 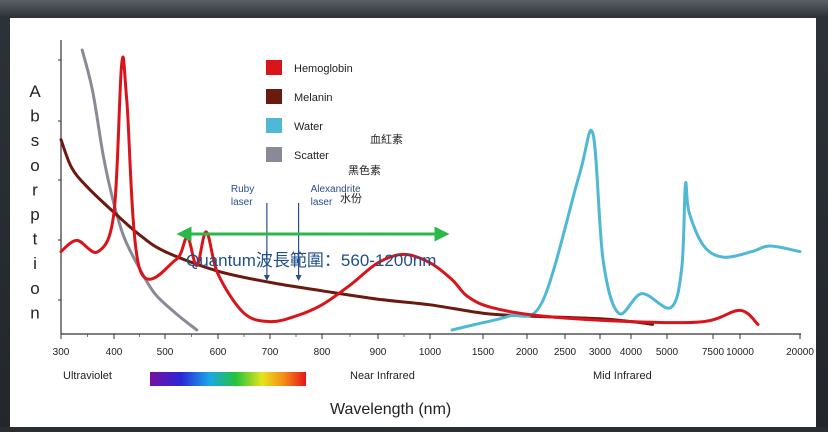 What do you see at coordinates (323, 69) in the screenshot?
I see `legend-label-hemoglobin: Hemoglobin` at bounding box center [323, 69].